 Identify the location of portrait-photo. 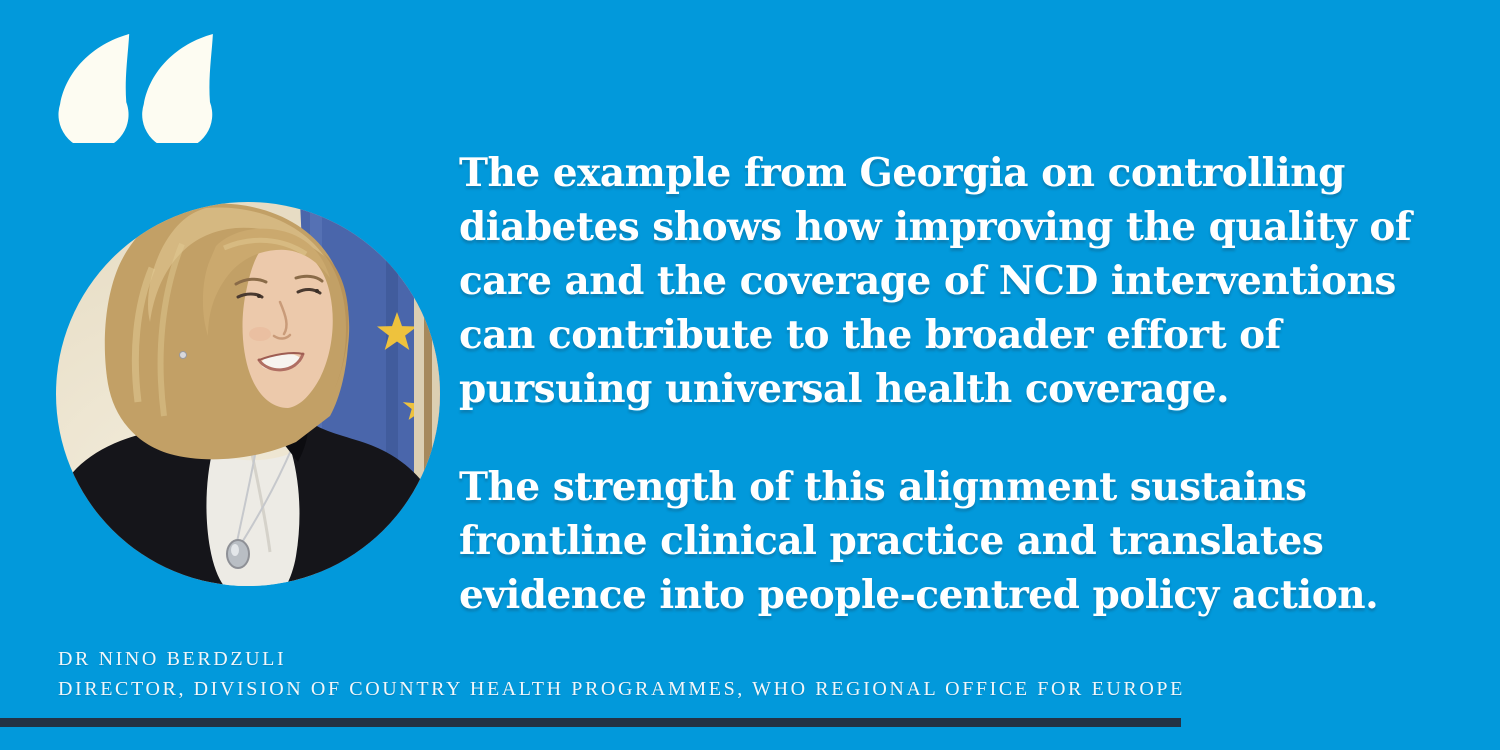
(248, 394).